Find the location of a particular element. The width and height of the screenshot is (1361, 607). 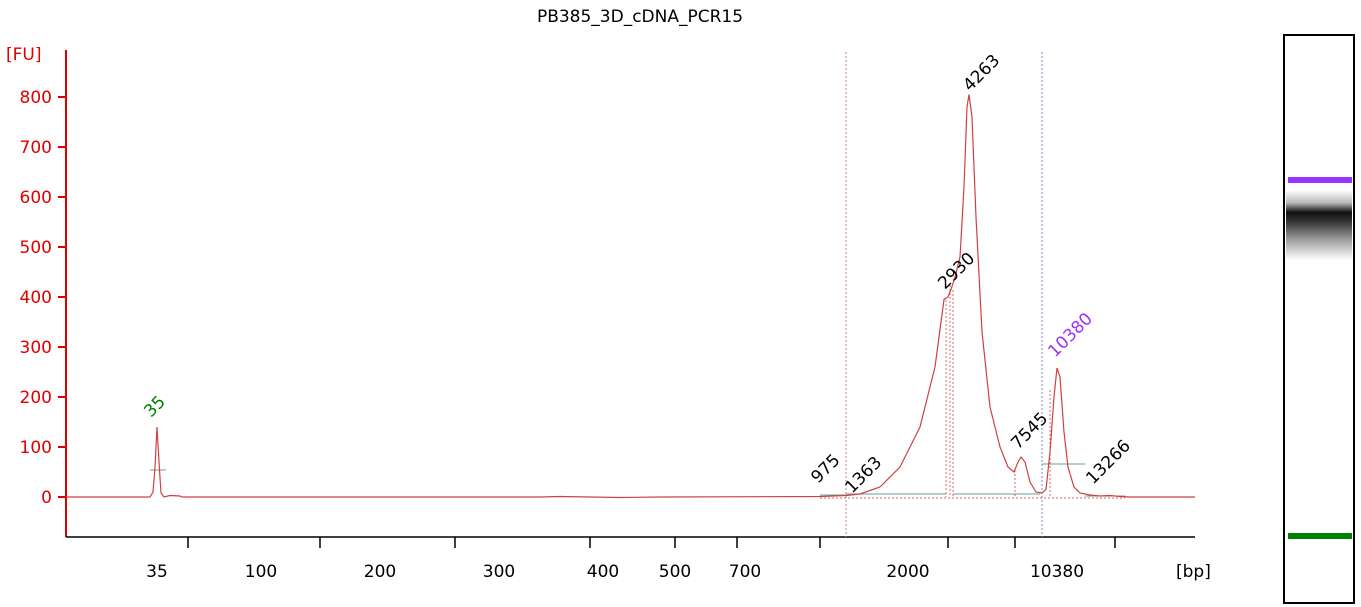

peak-label: 4263 is located at coordinates (981, 73).